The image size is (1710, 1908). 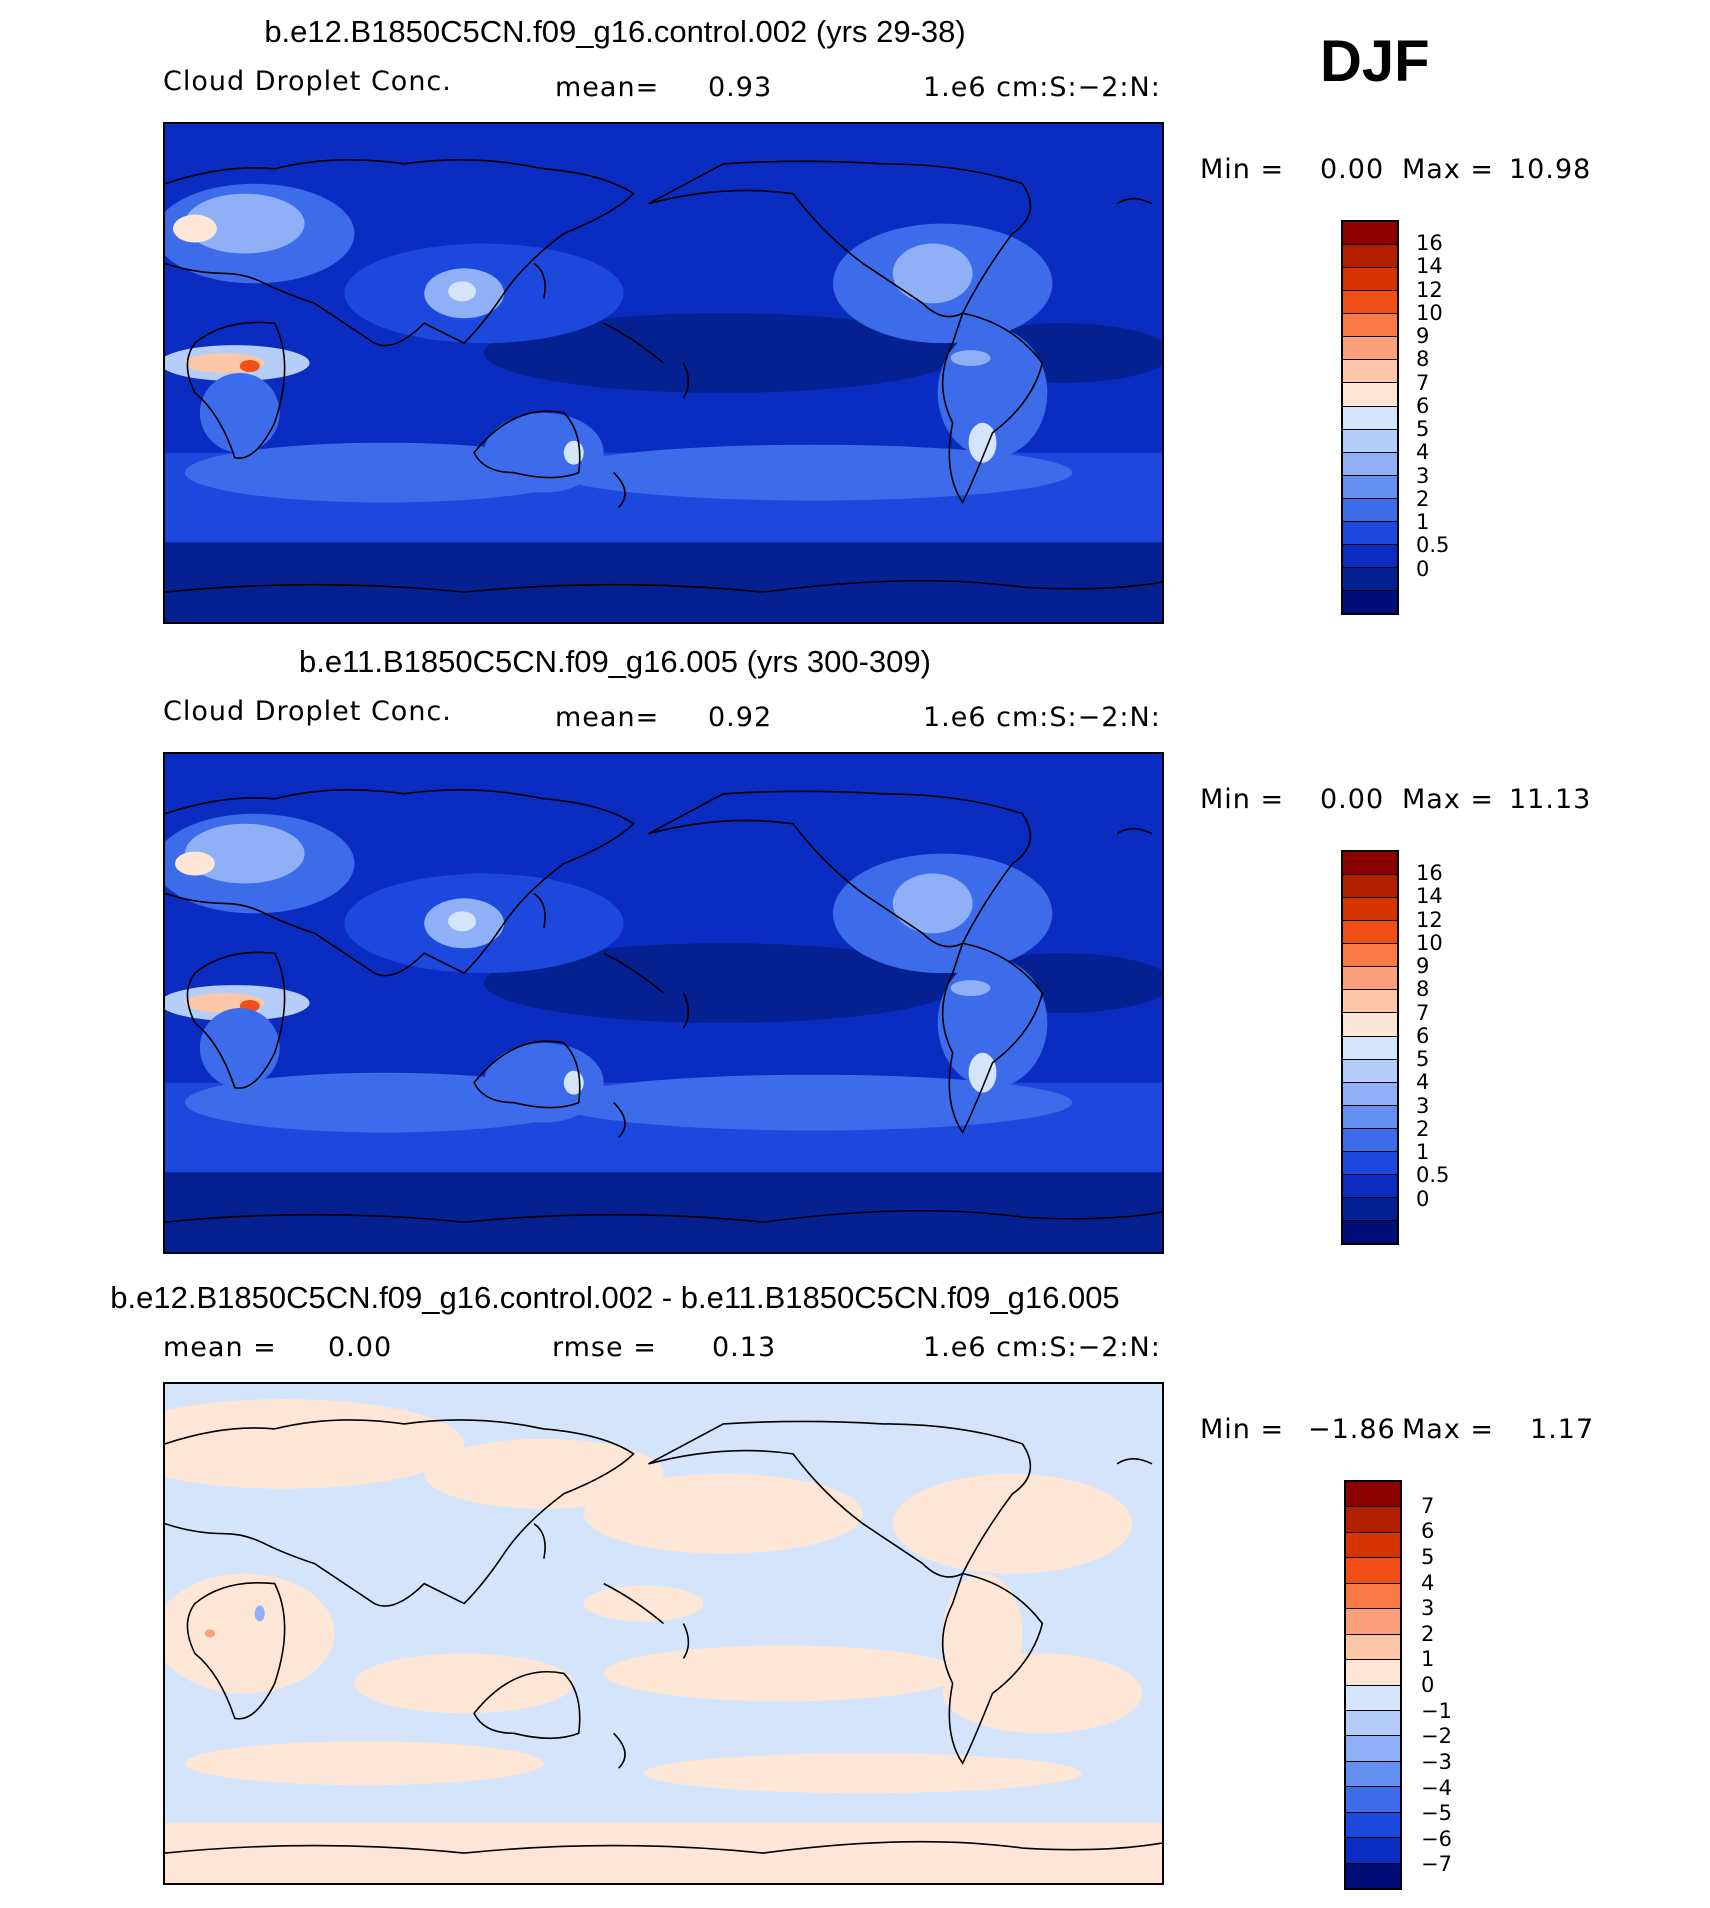 What do you see at coordinates (1352, 169) in the screenshot?
I see `panel-1-min-value: 0.00` at bounding box center [1352, 169].